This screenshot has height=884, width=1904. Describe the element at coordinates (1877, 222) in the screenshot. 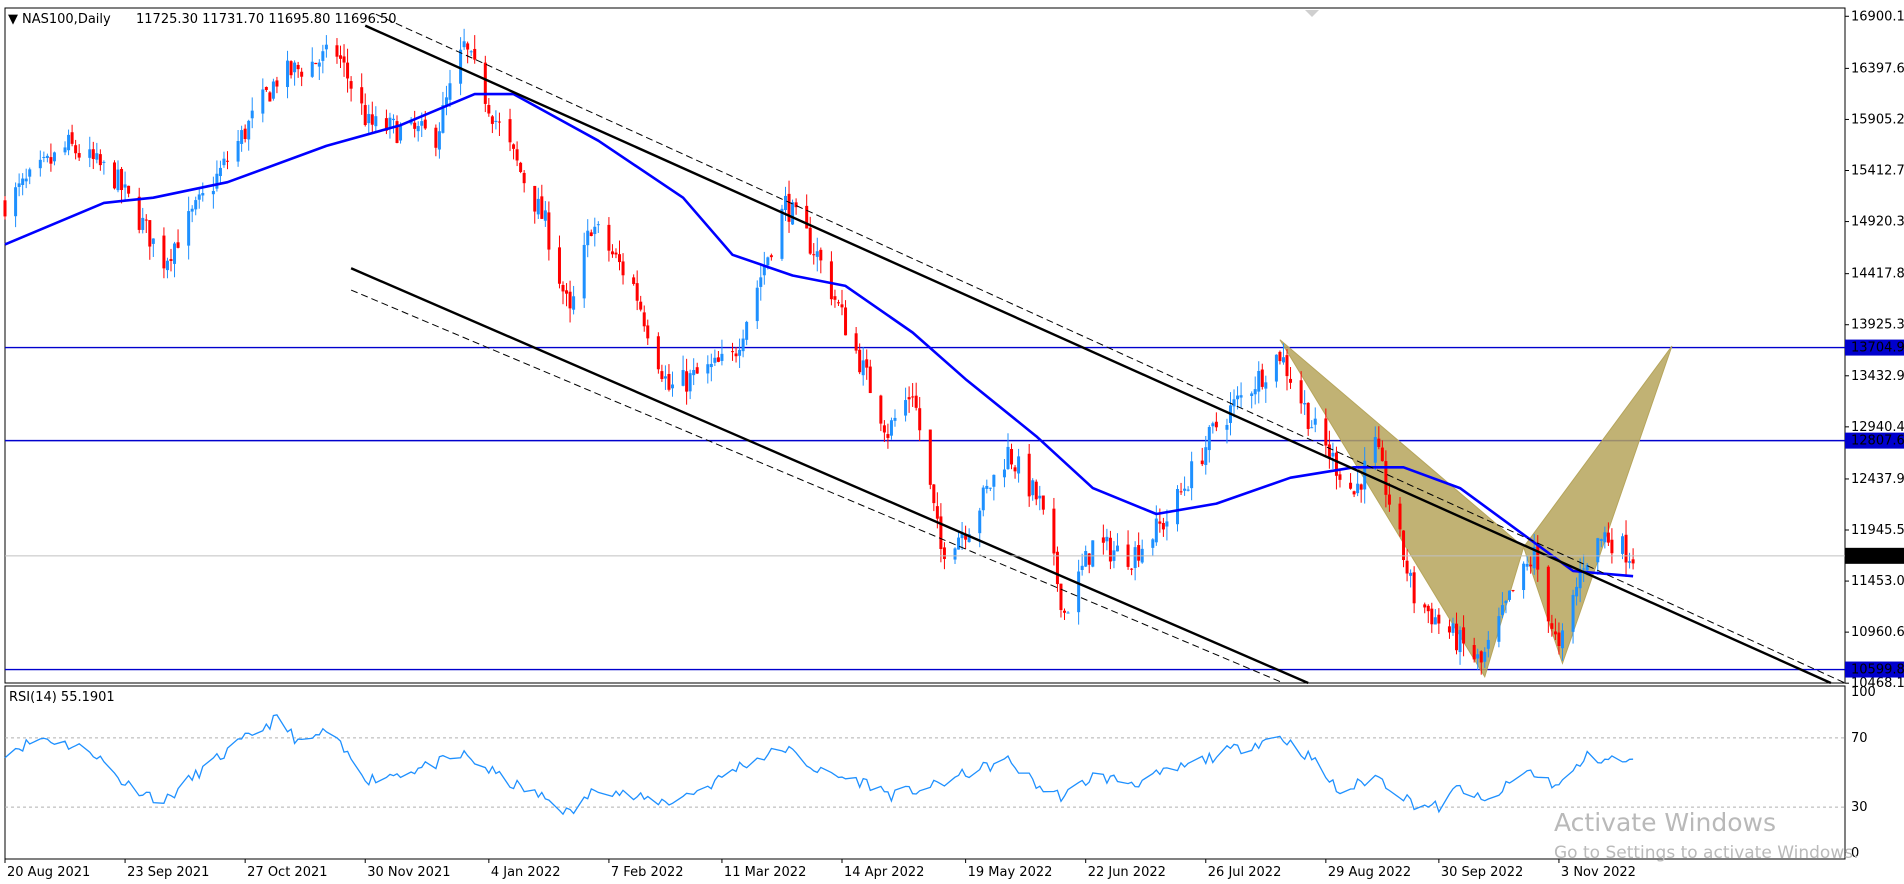

I see `price-tick-label: 14920.30` at that location.